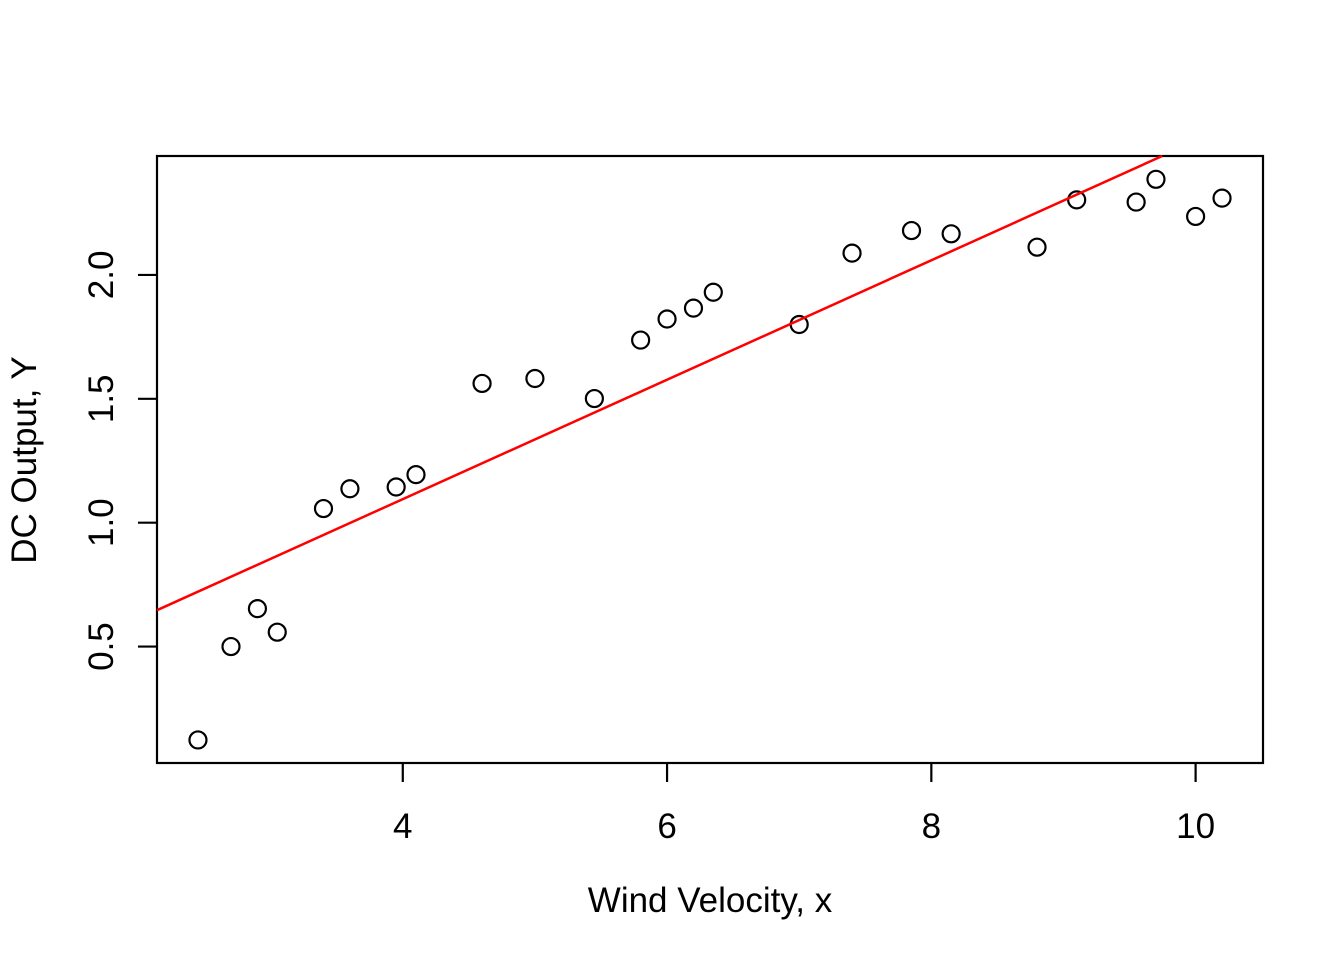  What do you see at coordinates (666, 826) in the screenshot?
I see `x-tick-label: 6` at bounding box center [666, 826].